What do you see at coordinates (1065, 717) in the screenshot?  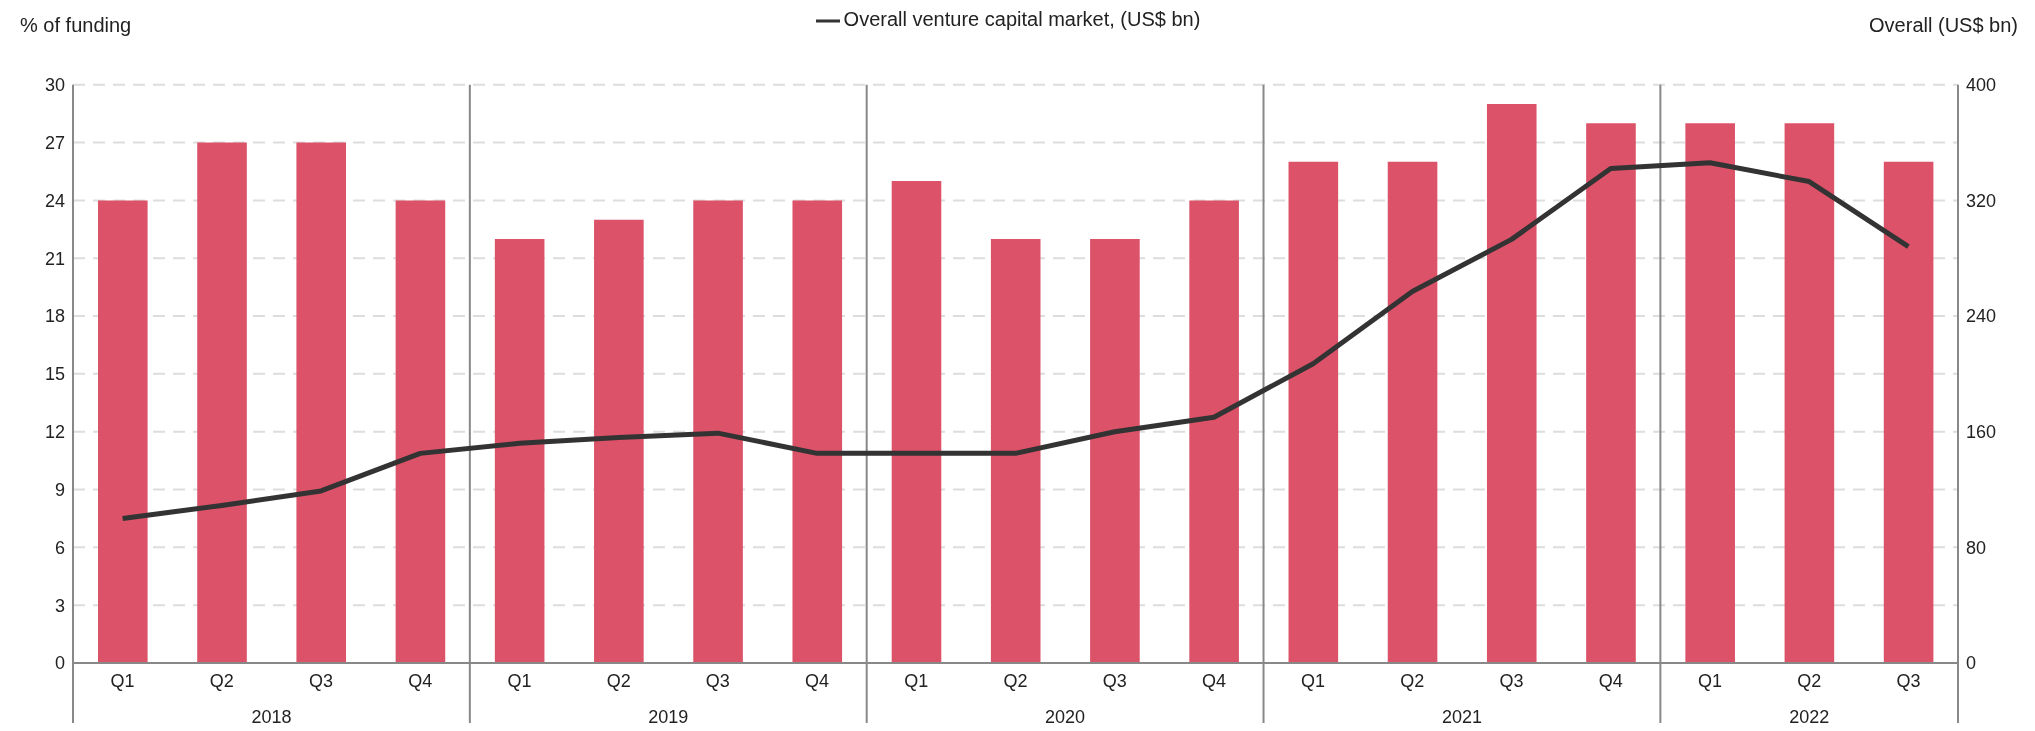 I see `text: 2020` at bounding box center [1065, 717].